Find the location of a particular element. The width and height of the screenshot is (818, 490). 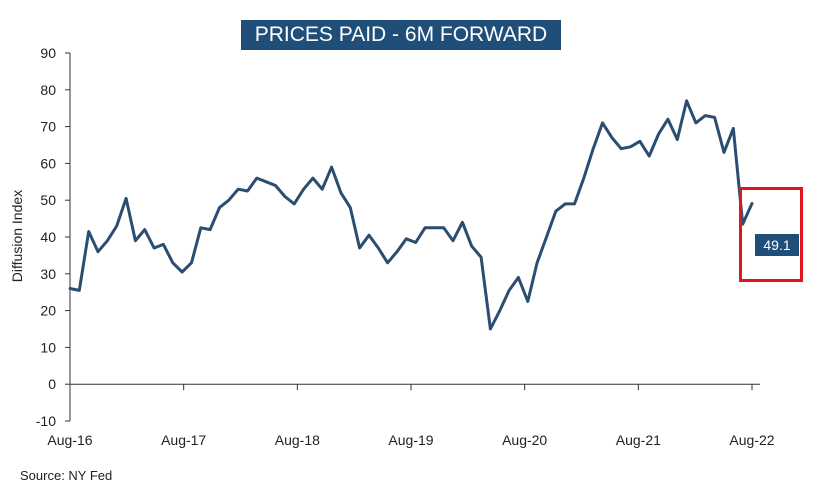

last-value-callout: 49.1 is located at coordinates (777, 245).